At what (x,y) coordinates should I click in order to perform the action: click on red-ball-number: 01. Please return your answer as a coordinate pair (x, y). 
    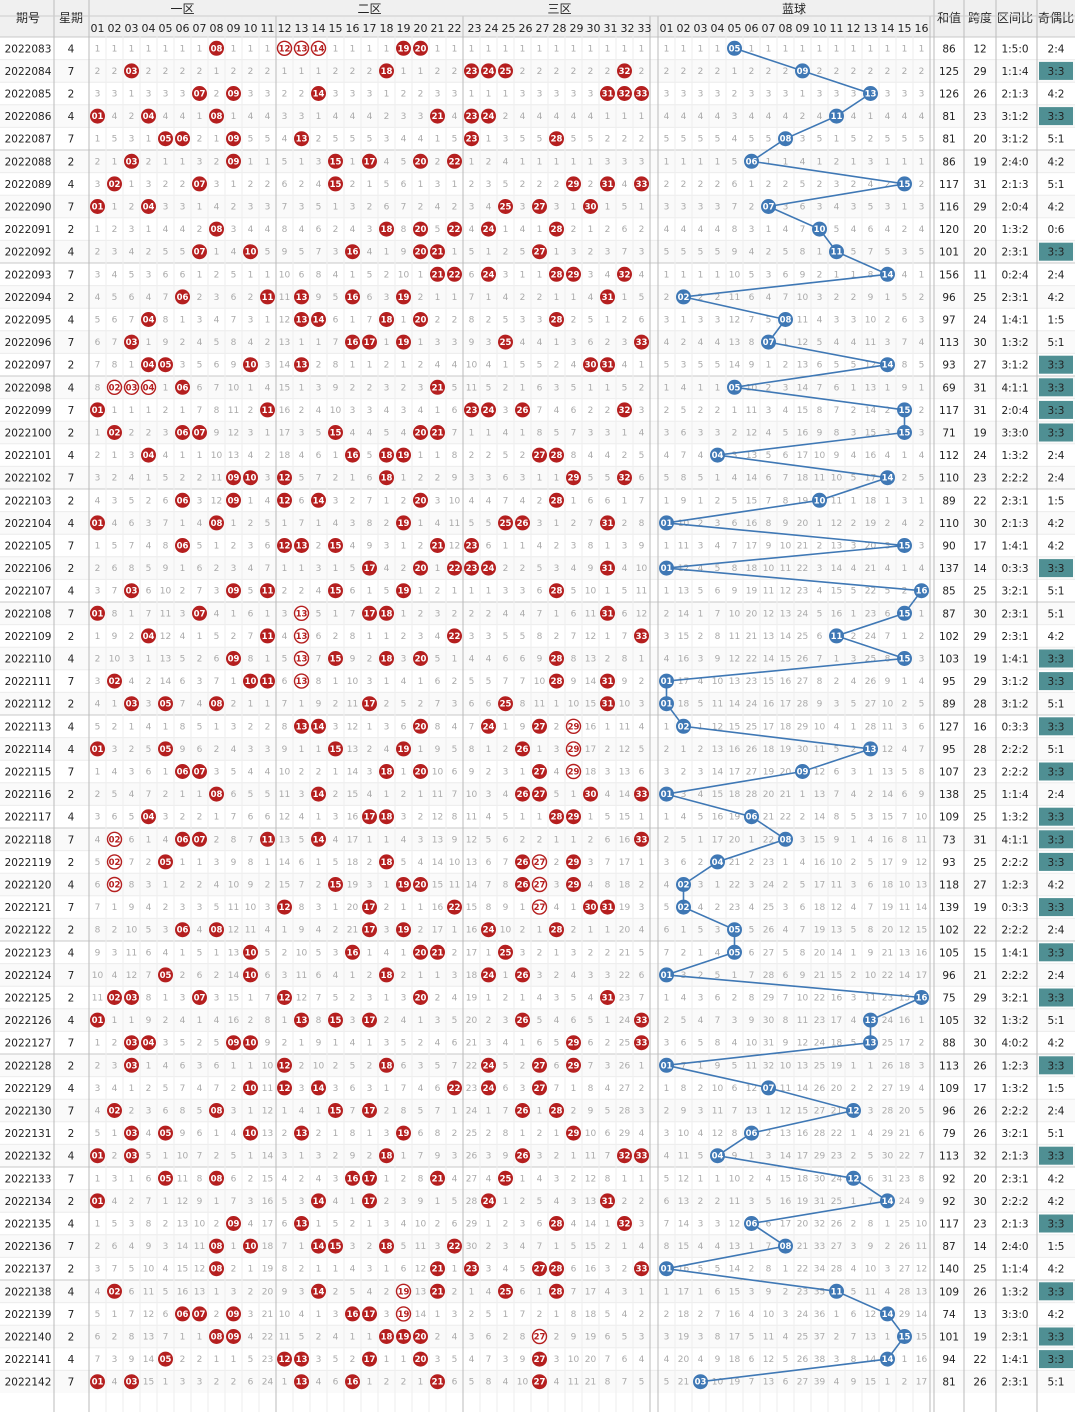
    Looking at the image, I should click on (98, 750).